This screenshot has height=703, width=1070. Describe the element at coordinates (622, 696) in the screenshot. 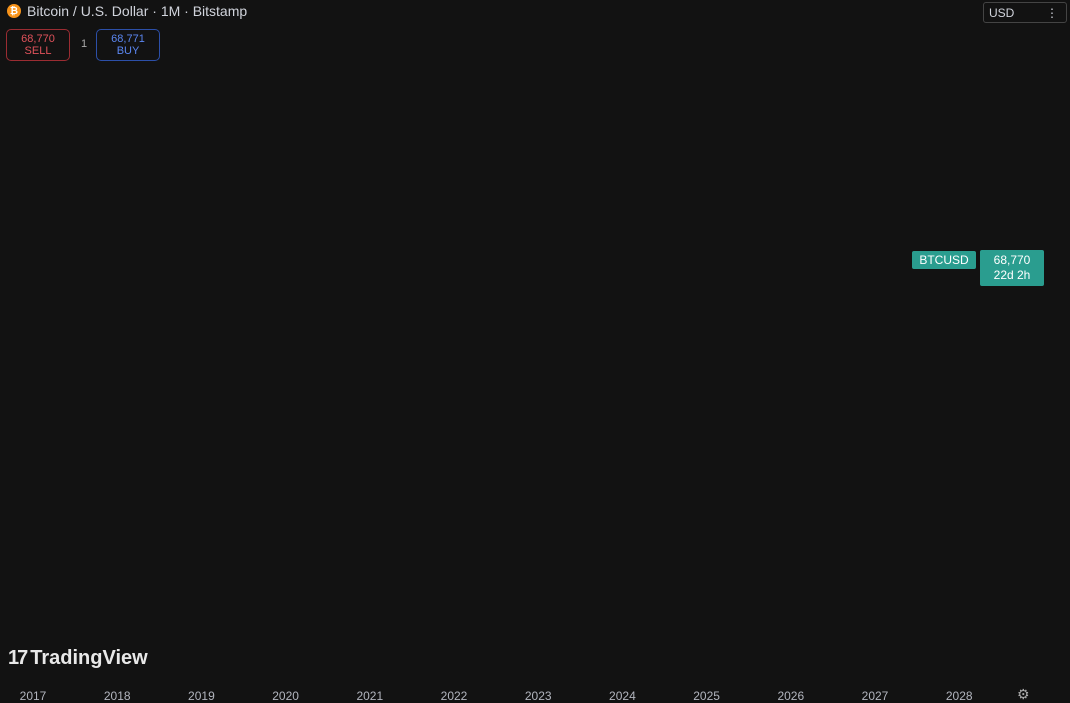

I see `x-tick-label: 2024` at that location.